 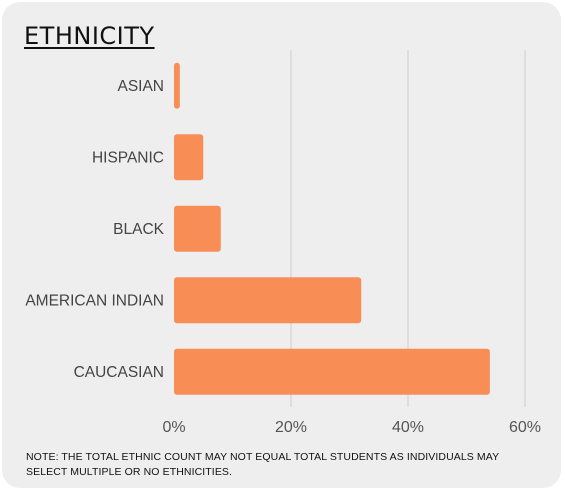 I want to click on x-tick-label: 60%, so click(x=525, y=427).